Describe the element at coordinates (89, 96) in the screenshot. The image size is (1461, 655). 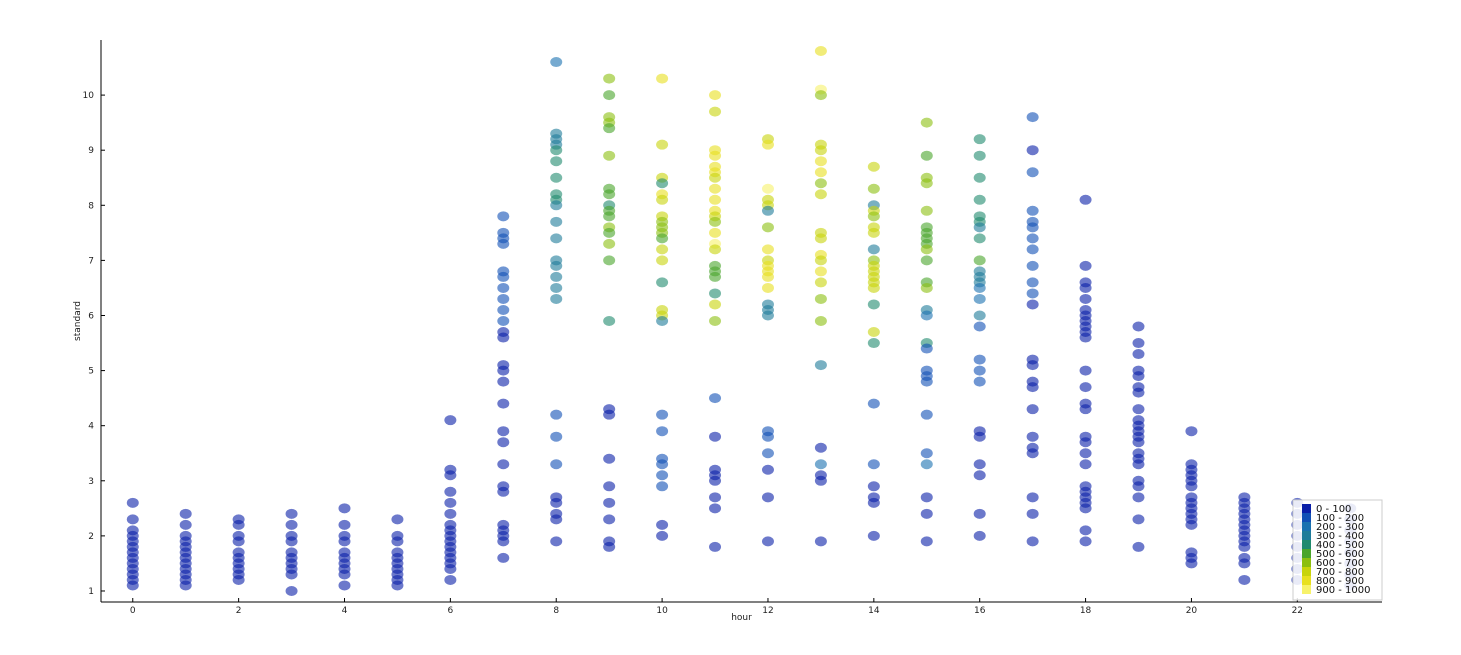
I see `y-tick-label: 10` at that location.